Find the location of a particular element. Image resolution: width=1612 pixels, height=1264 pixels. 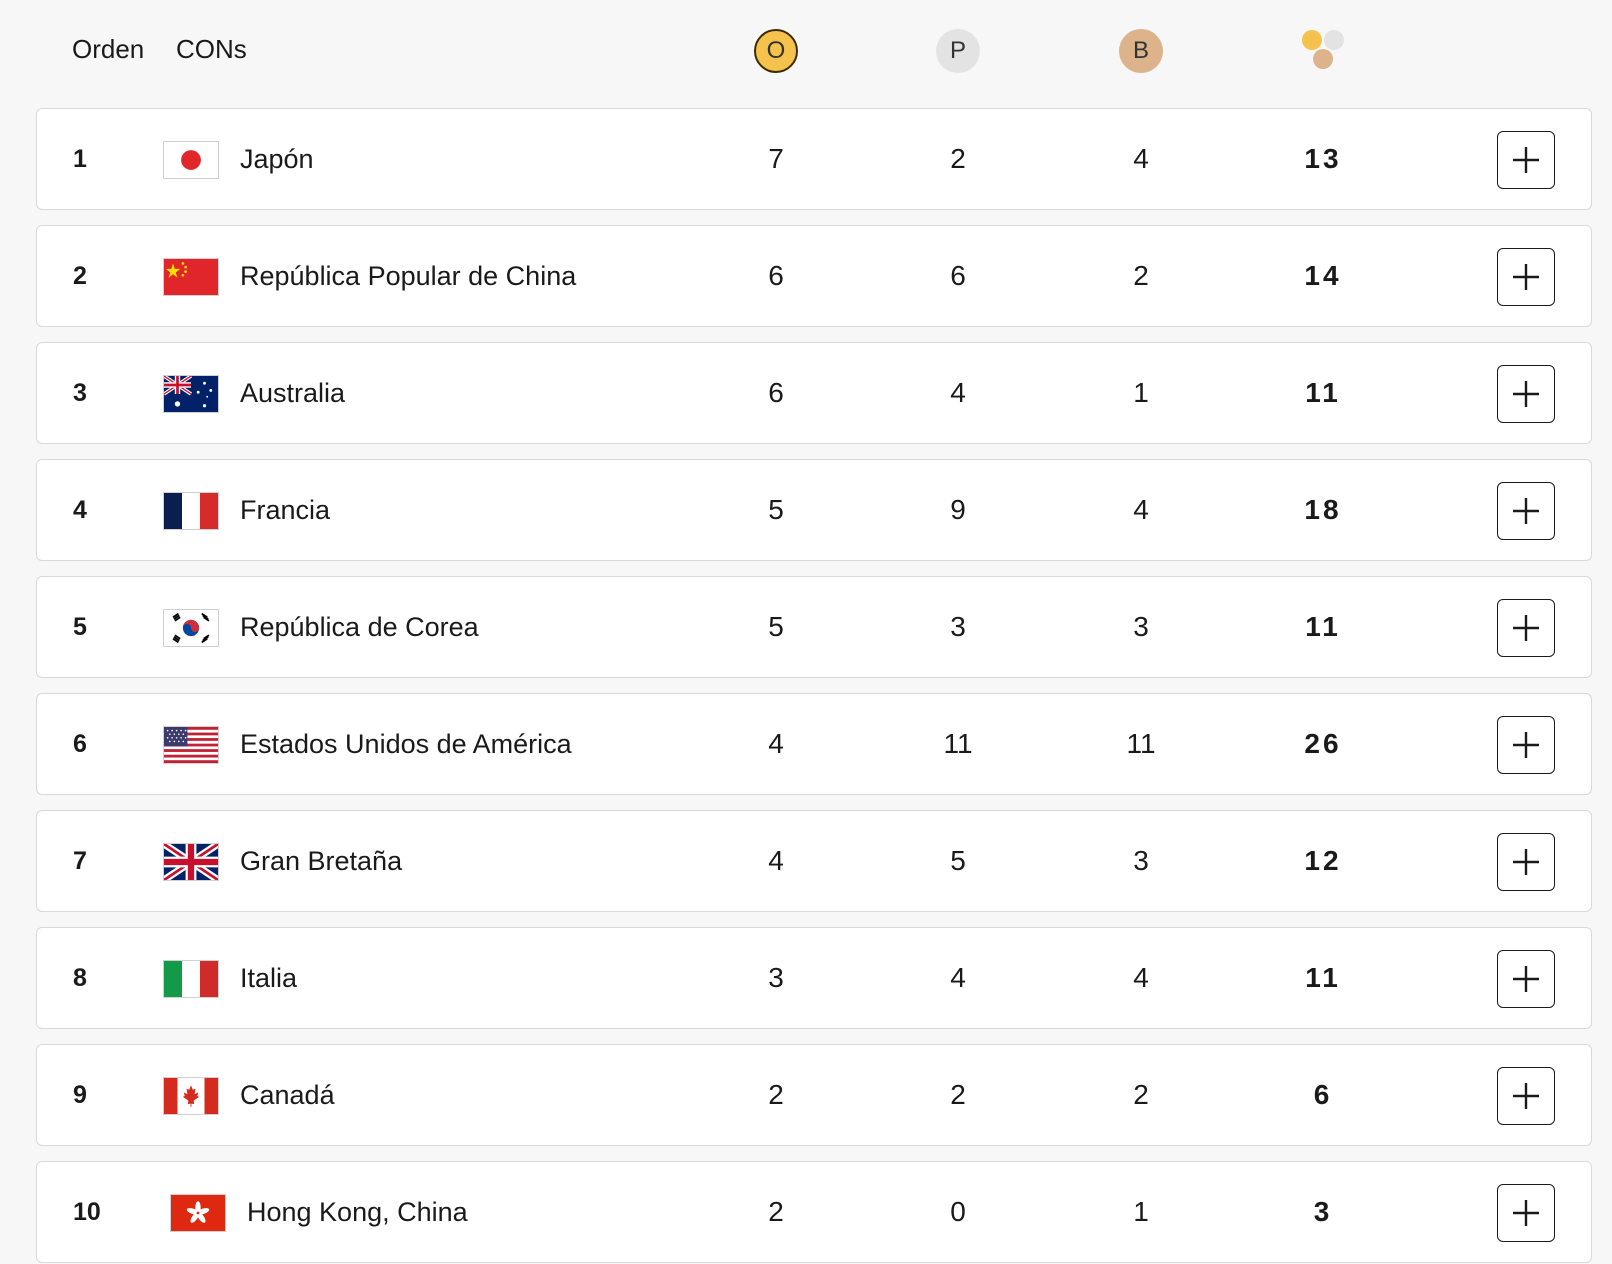

rank: 1 is located at coordinates (80, 159).